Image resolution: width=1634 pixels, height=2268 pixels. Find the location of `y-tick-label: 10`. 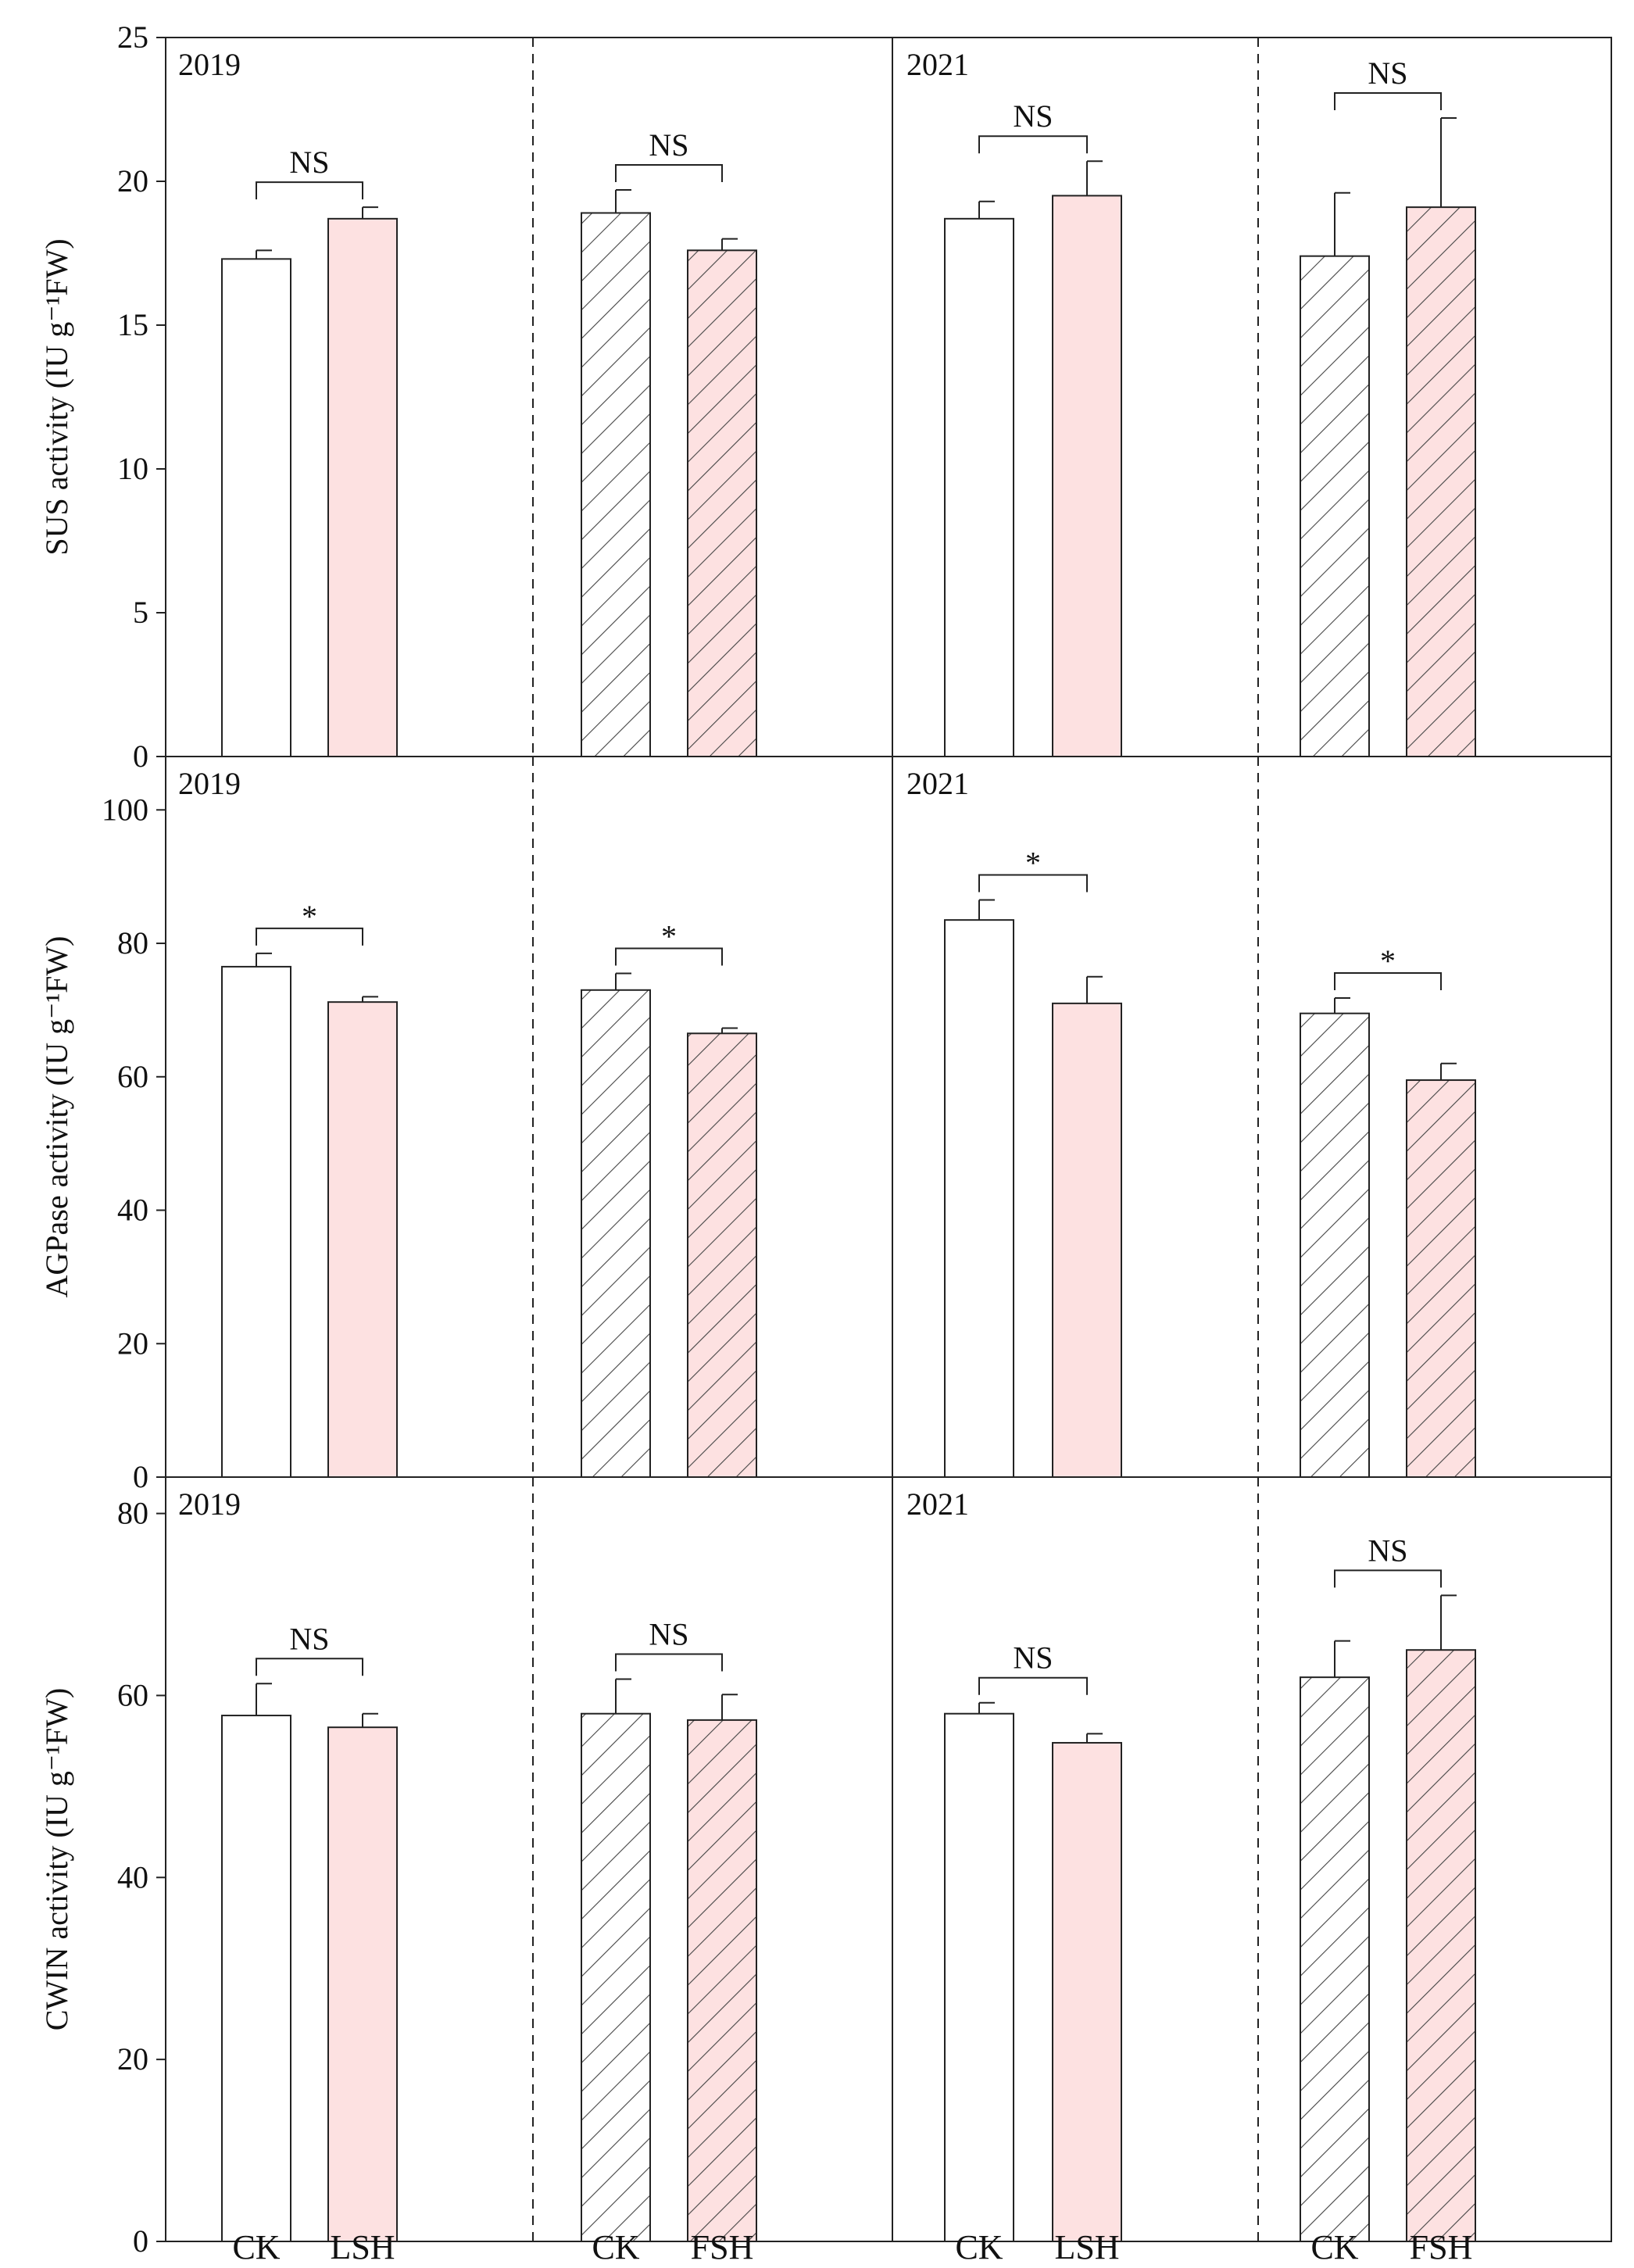

y-tick-label: 10 is located at coordinates (132, 468).